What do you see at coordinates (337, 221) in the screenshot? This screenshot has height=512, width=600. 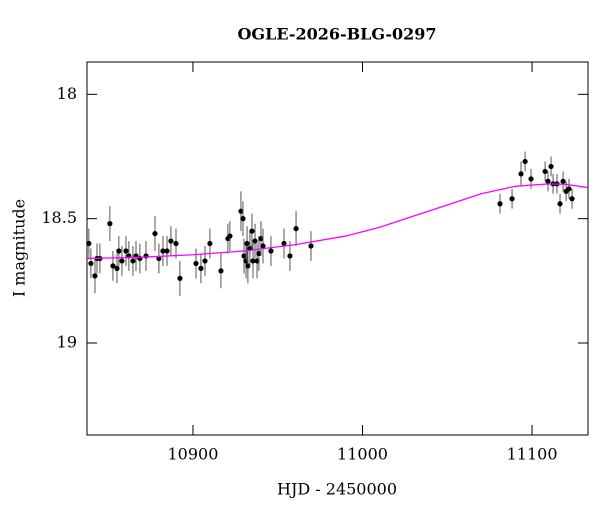 I see `model-curve` at bounding box center [337, 221].